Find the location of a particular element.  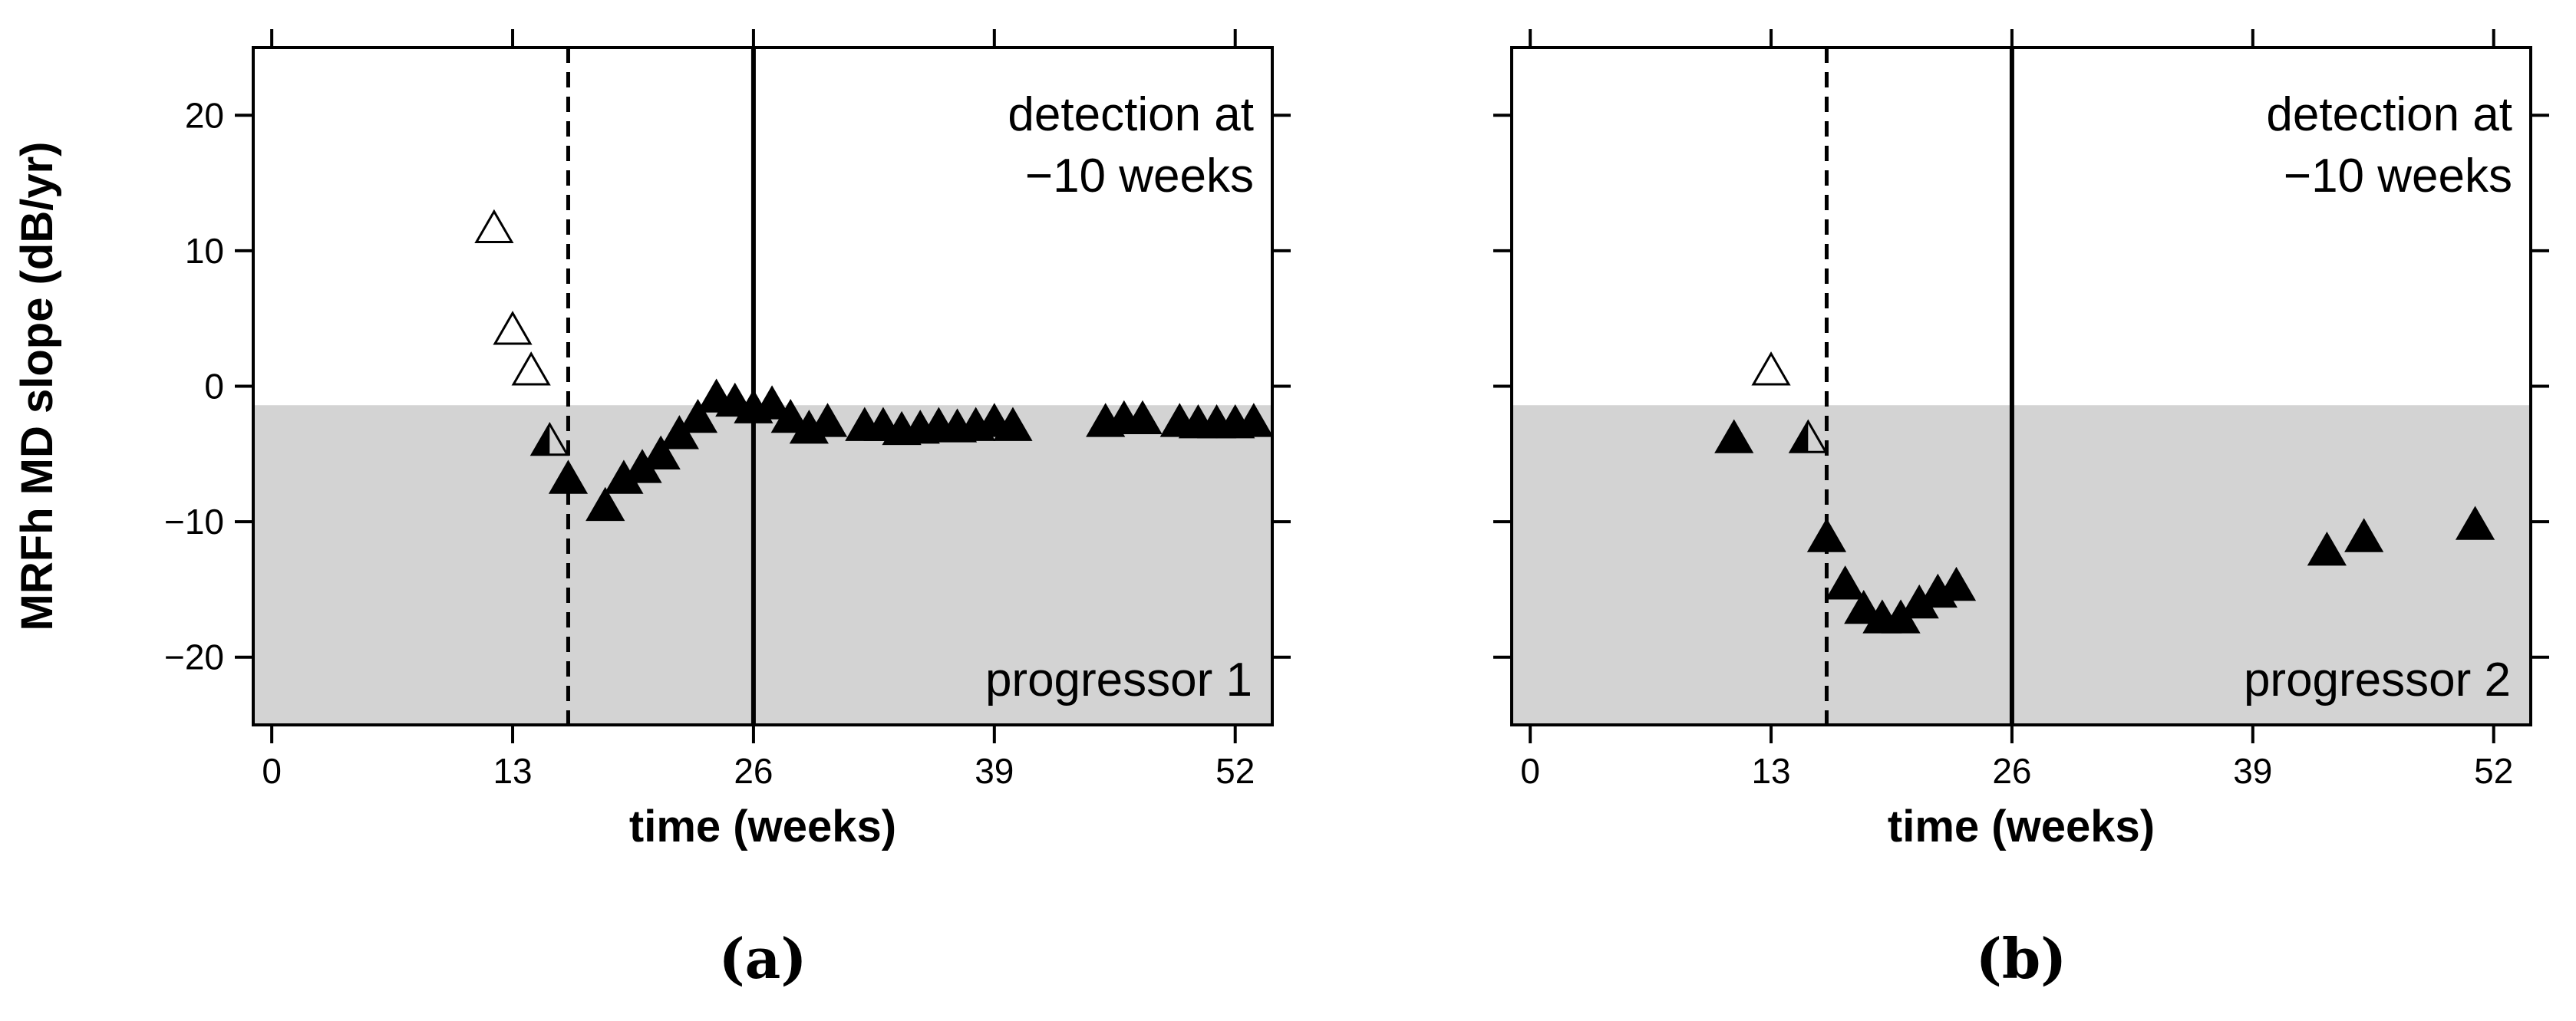

y-tick-label: −20 is located at coordinates (194, 657).